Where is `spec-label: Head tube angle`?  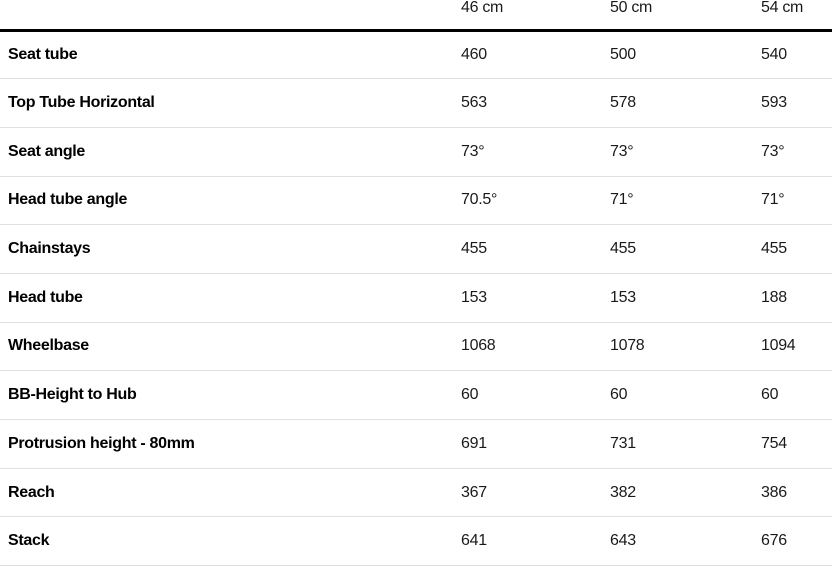
spec-label: Head tube angle is located at coordinates (230, 201).